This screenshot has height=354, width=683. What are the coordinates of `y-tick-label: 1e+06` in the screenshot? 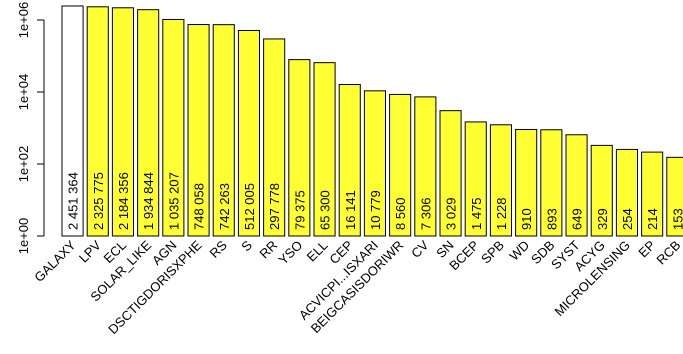 It's located at (23, 20).